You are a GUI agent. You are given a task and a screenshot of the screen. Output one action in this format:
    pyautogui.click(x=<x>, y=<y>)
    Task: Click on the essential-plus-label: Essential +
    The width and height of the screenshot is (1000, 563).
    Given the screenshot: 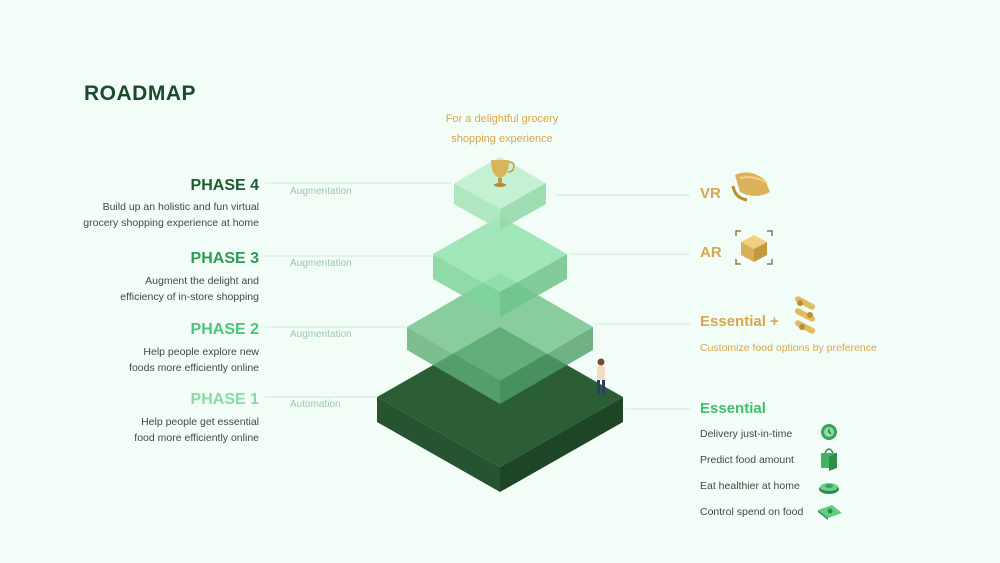 What is the action you would take?
    pyautogui.click(x=739, y=321)
    